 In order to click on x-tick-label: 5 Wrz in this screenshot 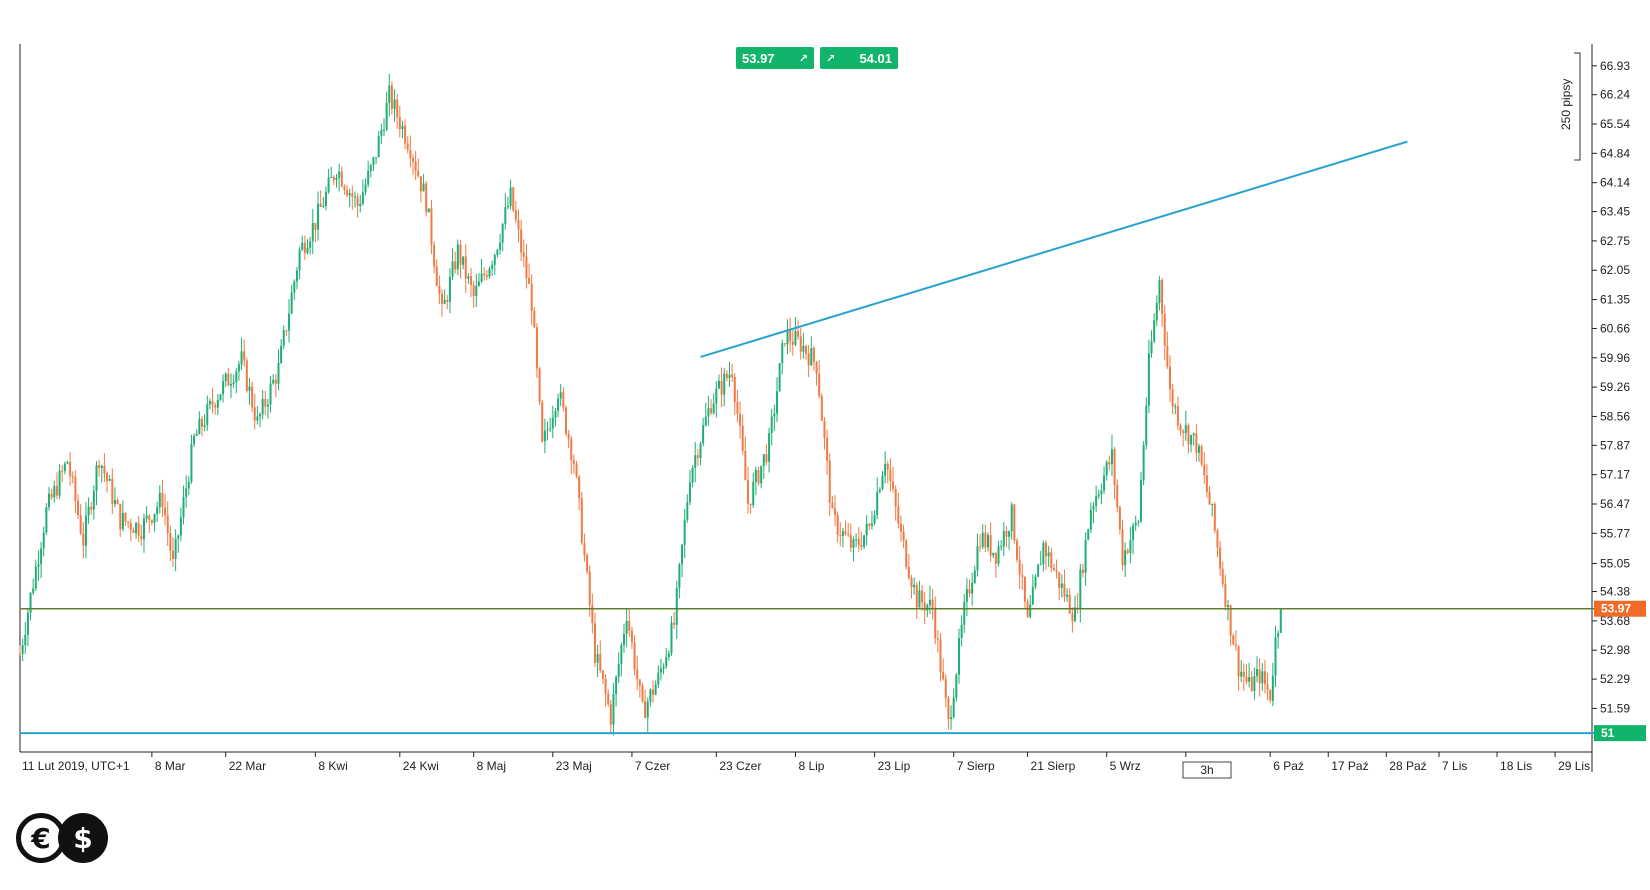, I will do `click(1125, 766)`.